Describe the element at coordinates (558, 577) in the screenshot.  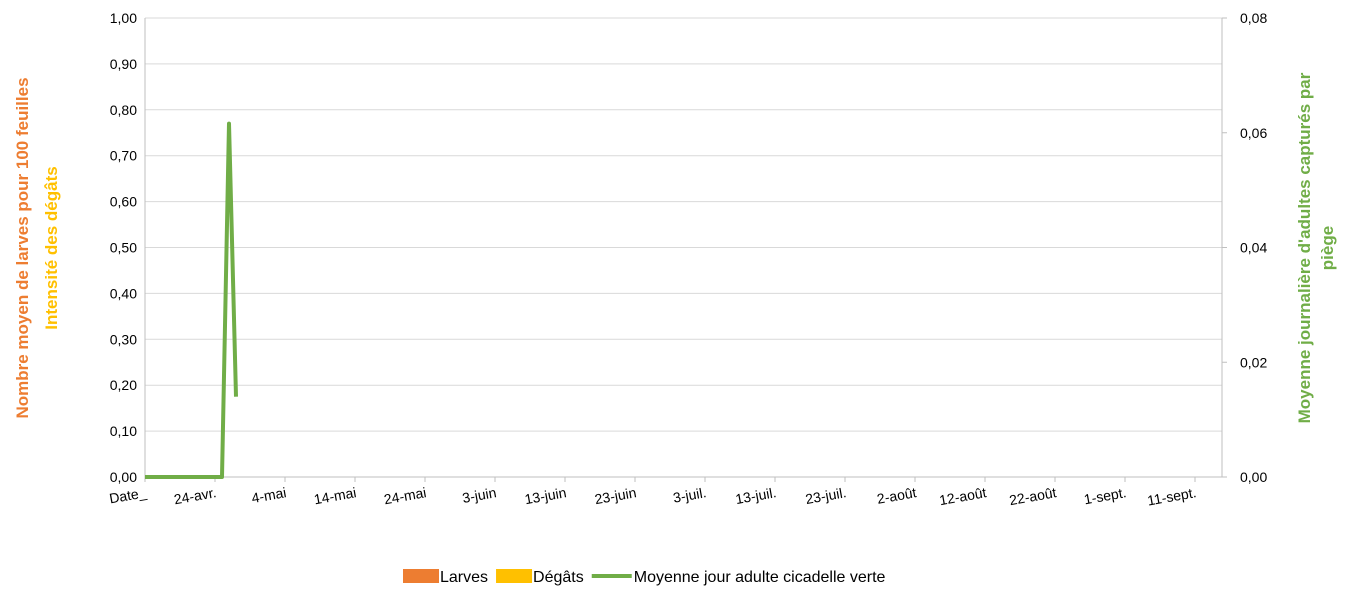
I see `legend-label: Dégâts` at that location.